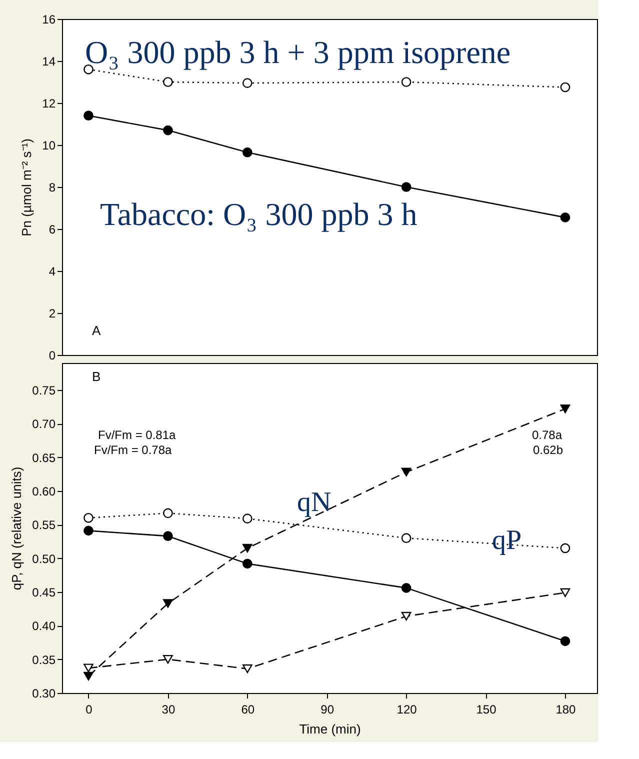  I want to click on y-tick-label: 0.45, so click(44, 592).